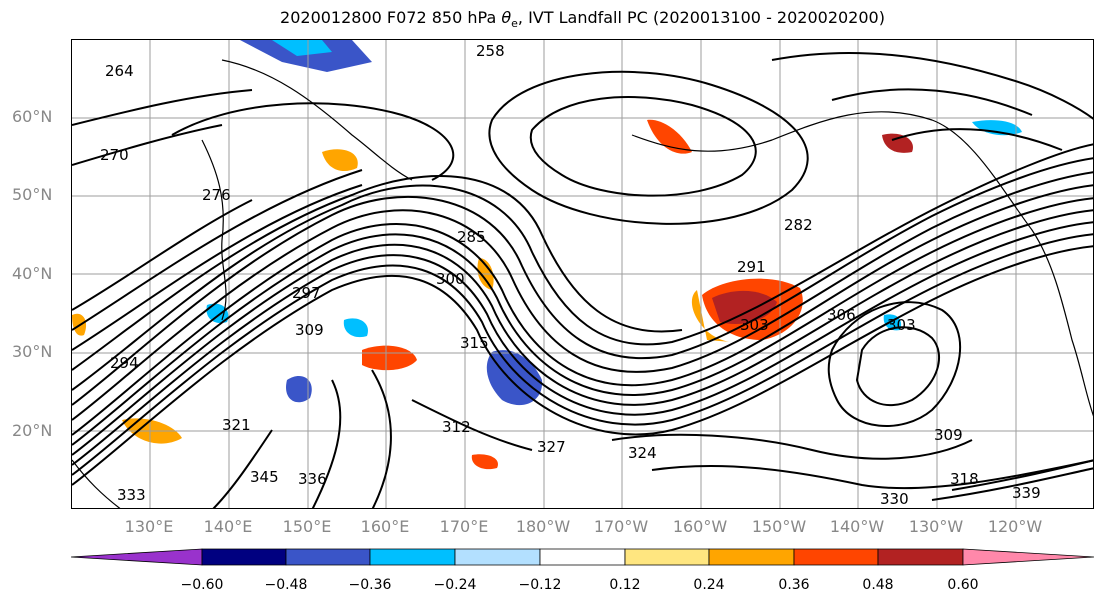 This screenshot has height=603, width=1105. I want to click on lon-label: 170°E, so click(464, 526).